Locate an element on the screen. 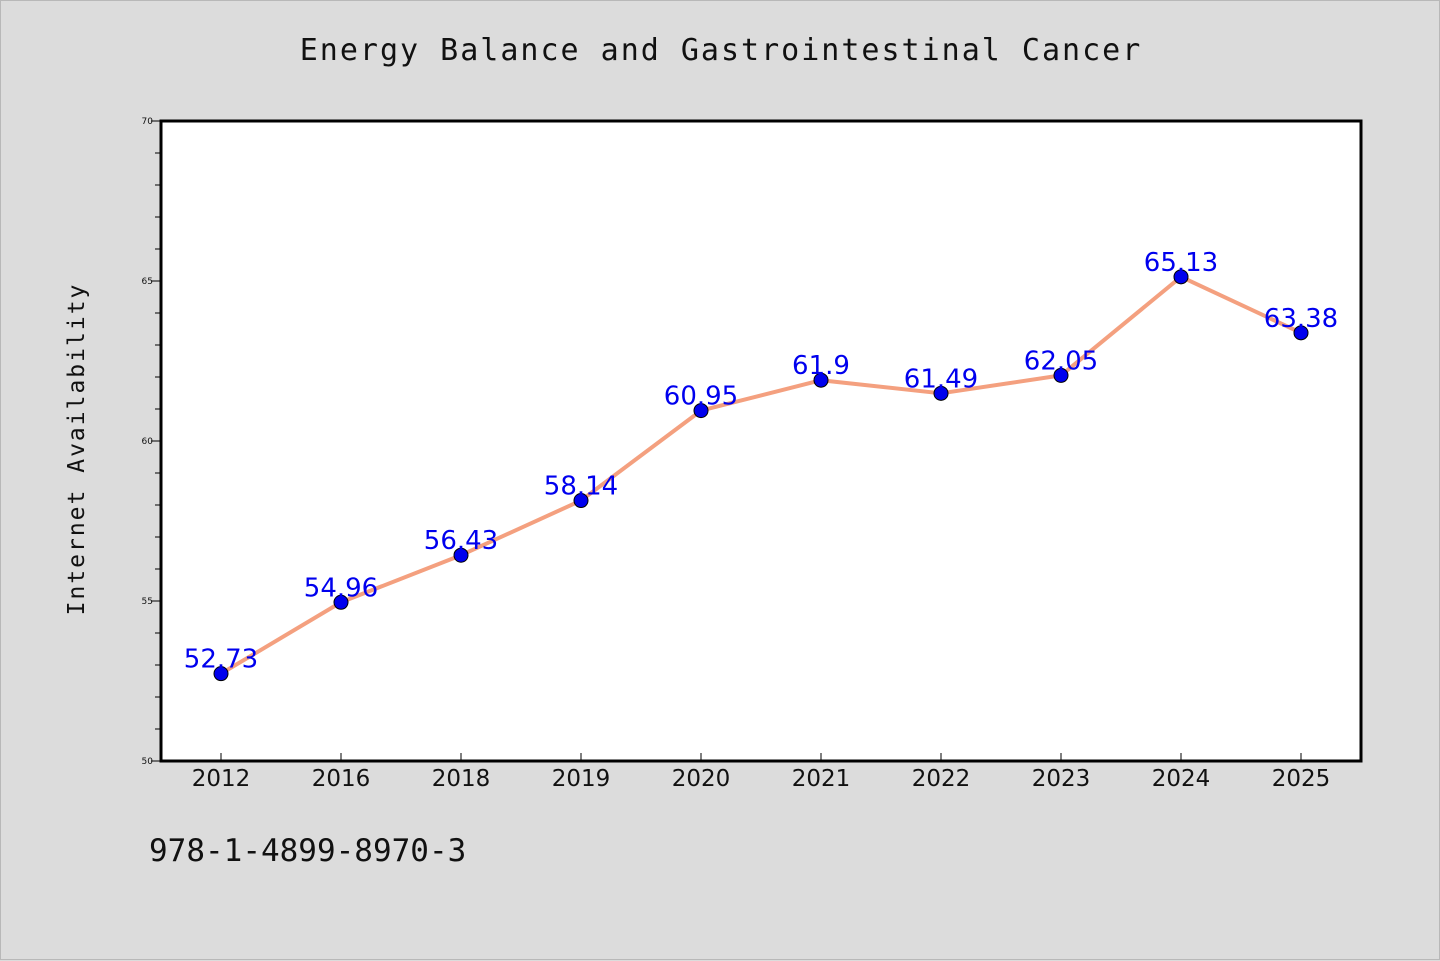  x-tick-label: 2021 is located at coordinates (821, 779).